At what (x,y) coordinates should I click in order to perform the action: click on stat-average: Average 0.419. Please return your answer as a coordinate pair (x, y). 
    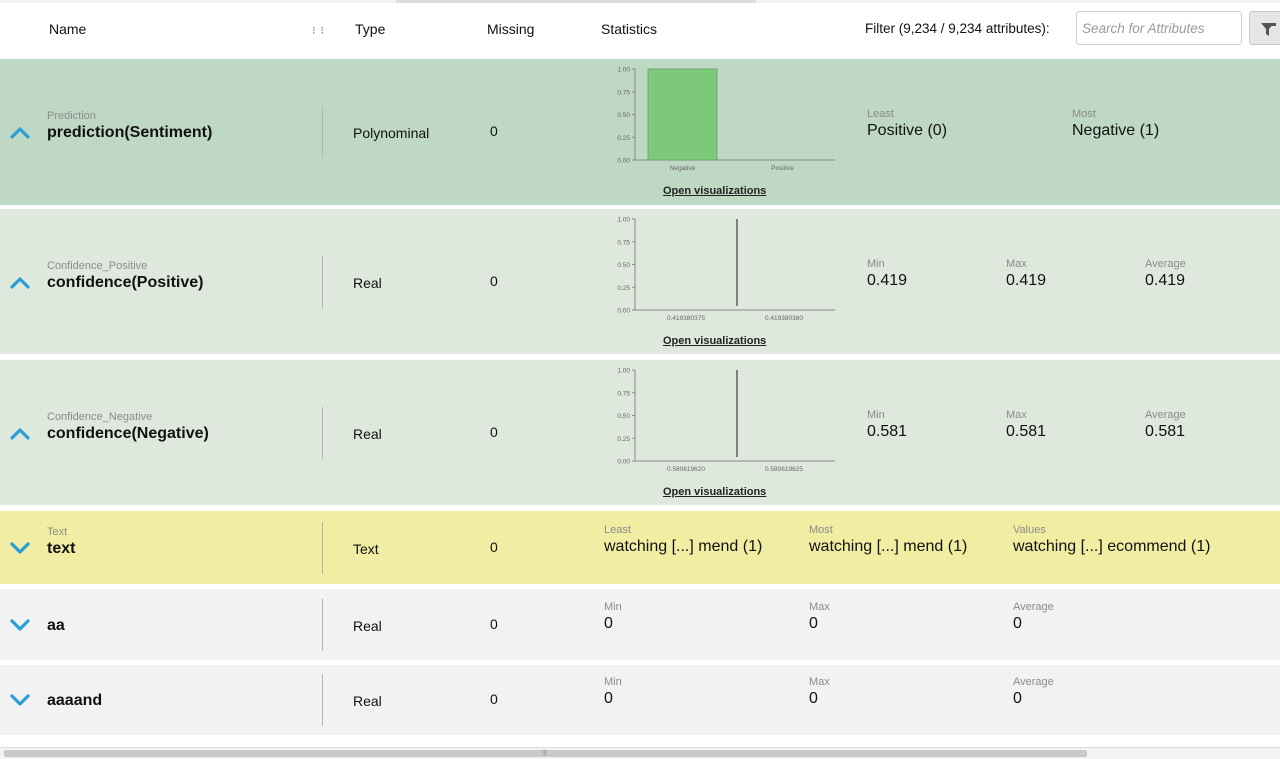
    Looking at the image, I should click on (1165, 274).